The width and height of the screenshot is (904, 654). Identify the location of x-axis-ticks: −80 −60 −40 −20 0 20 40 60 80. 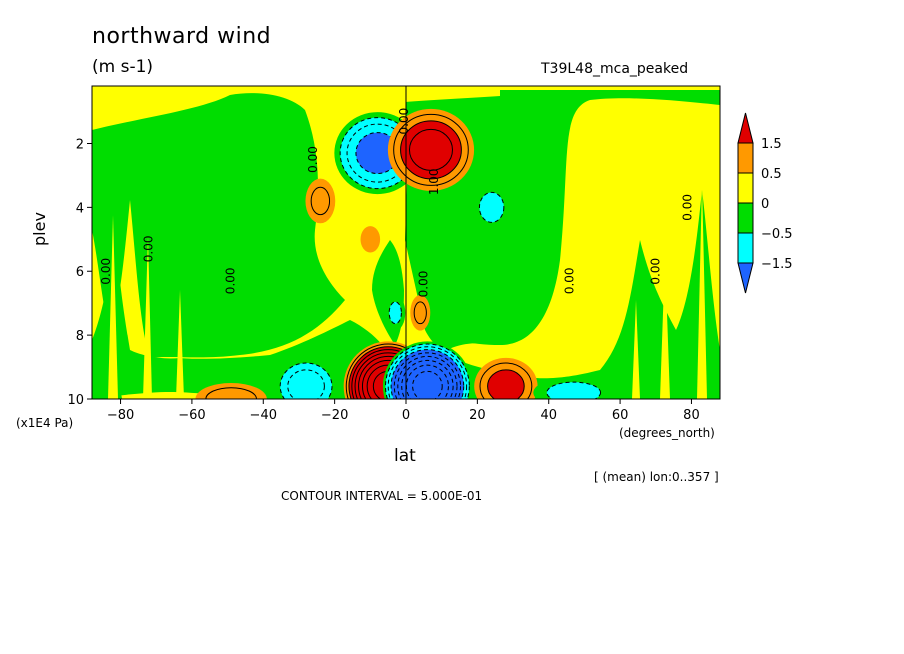
(403, 411).